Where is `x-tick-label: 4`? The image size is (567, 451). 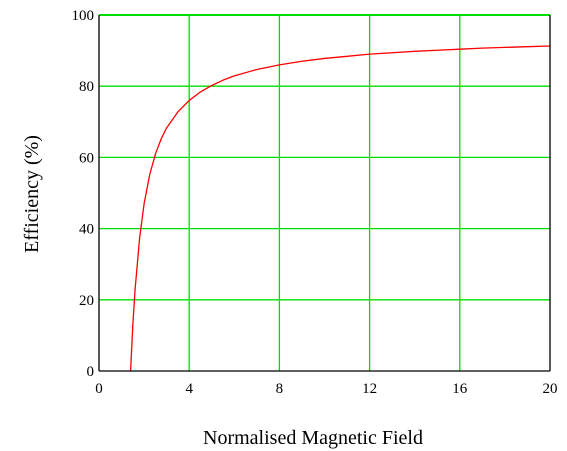 x-tick-label: 4 is located at coordinates (189, 389).